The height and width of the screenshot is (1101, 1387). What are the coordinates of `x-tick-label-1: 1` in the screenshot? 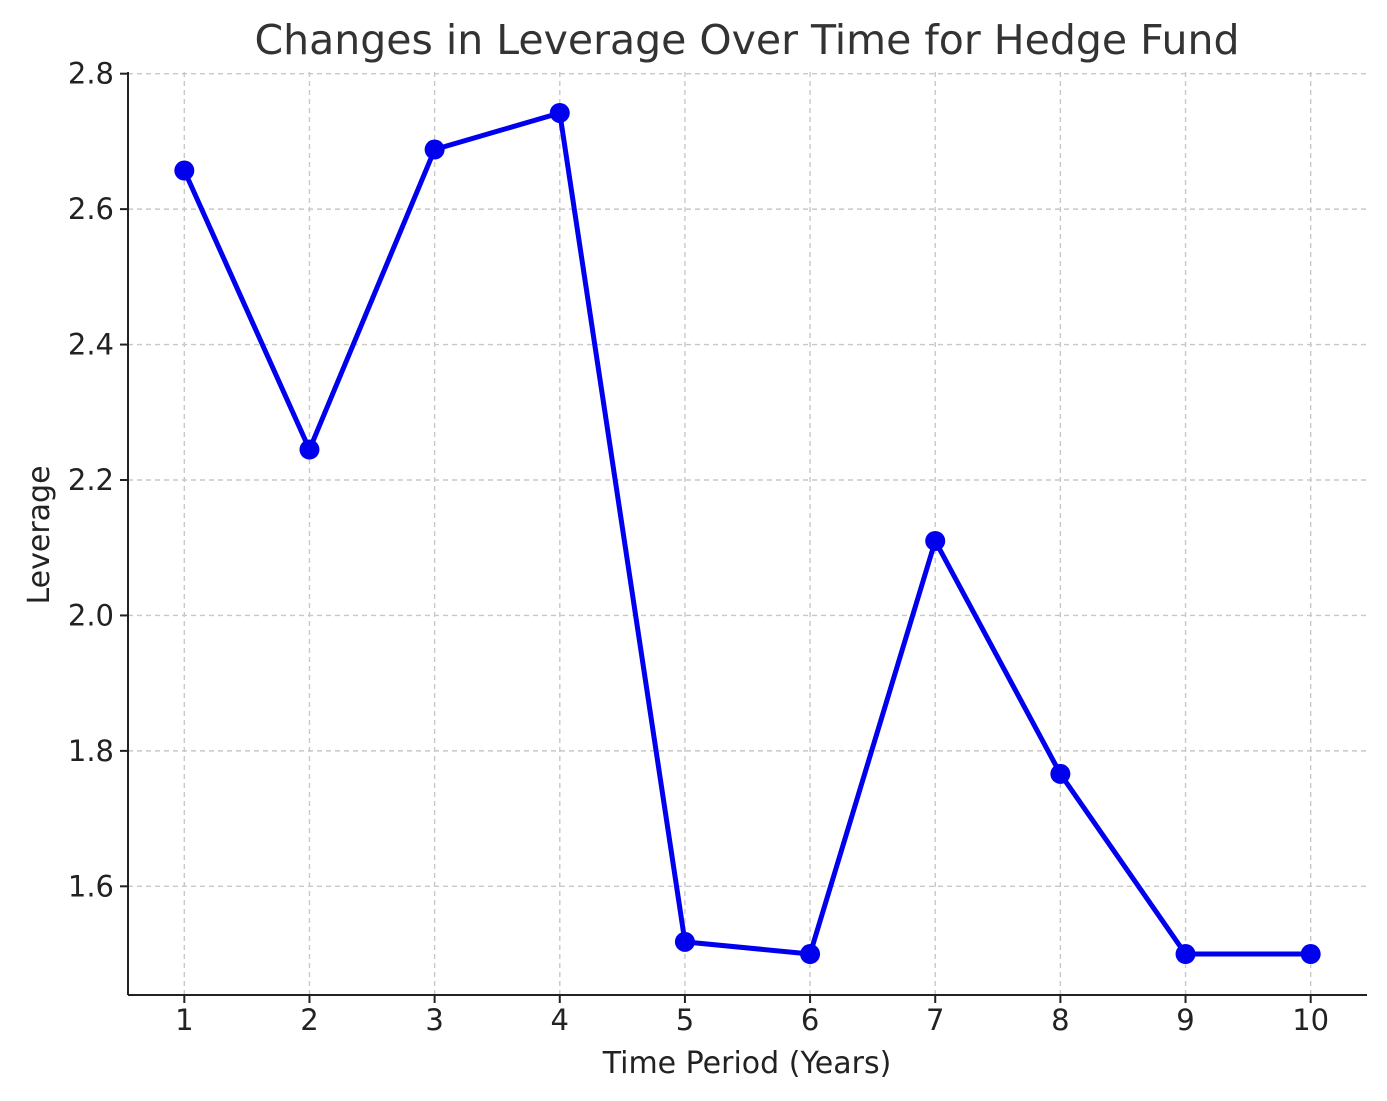 It's located at (184, 1020).